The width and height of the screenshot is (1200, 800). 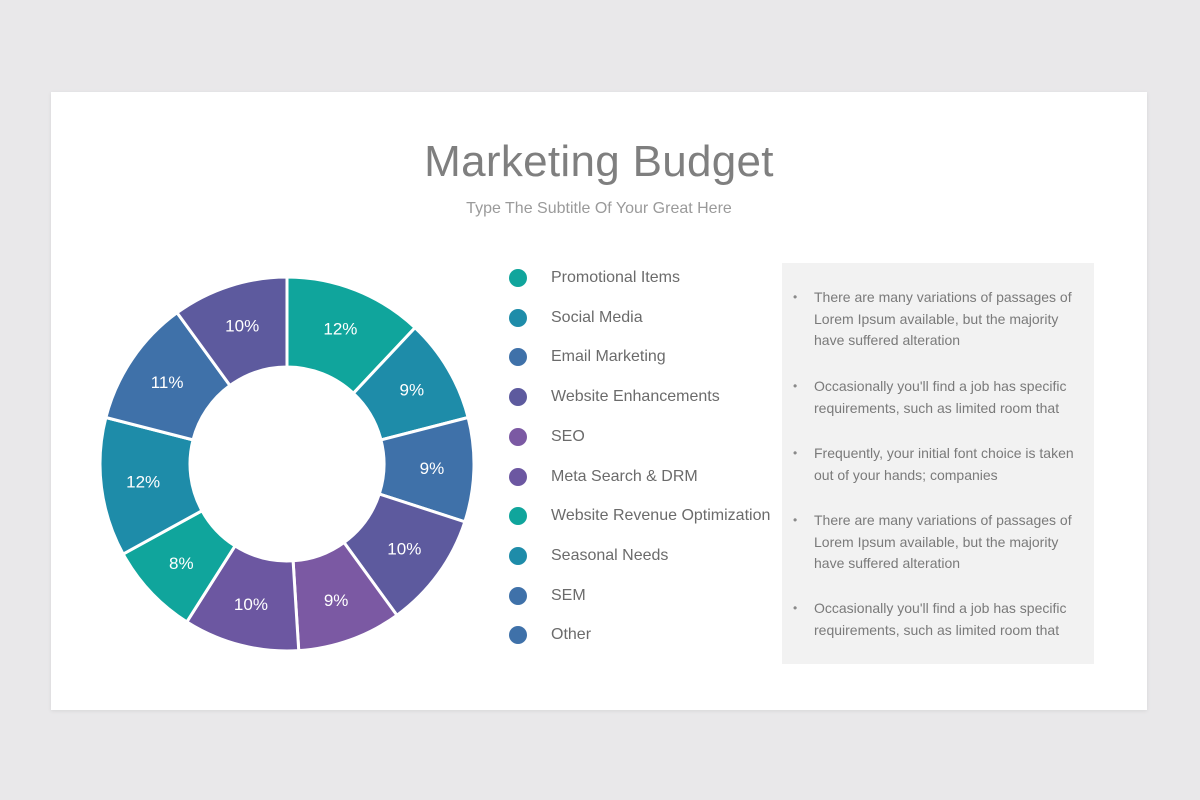 I want to click on donut-segment, so click(x=231, y=331).